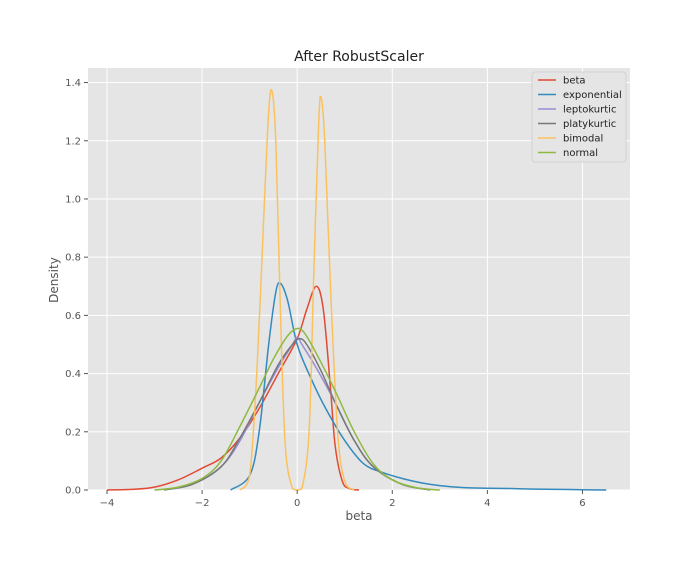 The height and width of the screenshot is (564, 700). What do you see at coordinates (202, 503) in the screenshot?
I see `x-tick-label: −2` at bounding box center [202, 503].